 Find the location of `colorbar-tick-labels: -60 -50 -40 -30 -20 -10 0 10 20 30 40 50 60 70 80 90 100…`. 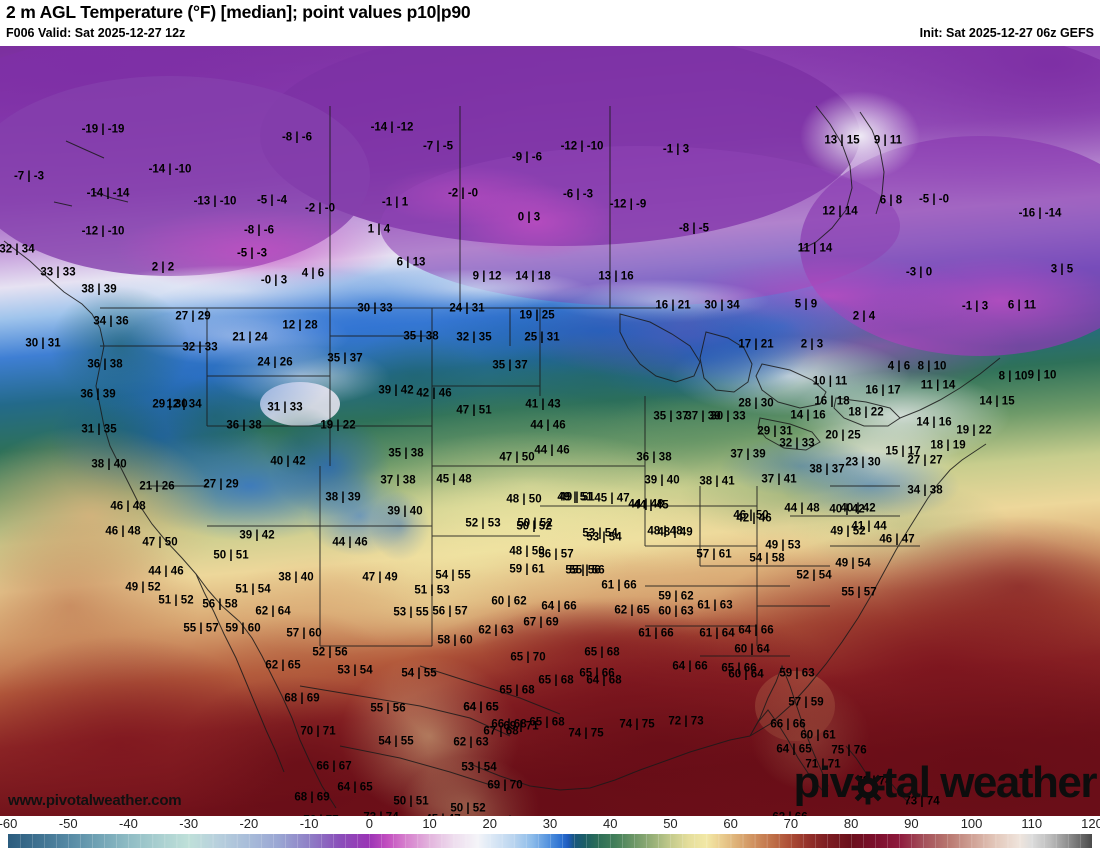

colorbar-tick-labels: -60 -50 -40 -30 -20 -10 0 10 20 30 40 50 60 70 80 90 100… is located at coordinates (550, 824).